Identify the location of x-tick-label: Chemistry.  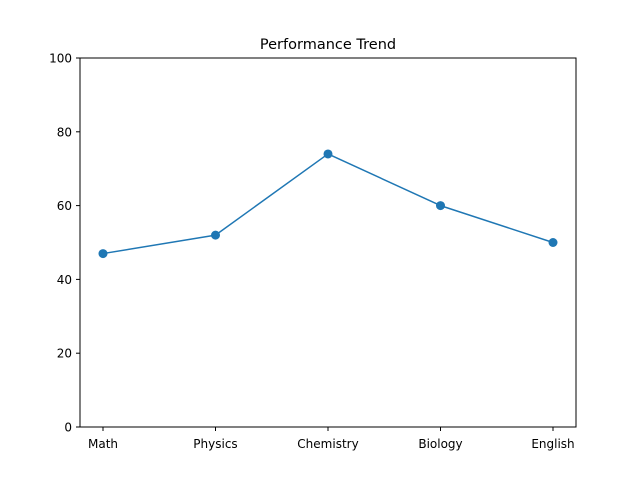
(327, 444).